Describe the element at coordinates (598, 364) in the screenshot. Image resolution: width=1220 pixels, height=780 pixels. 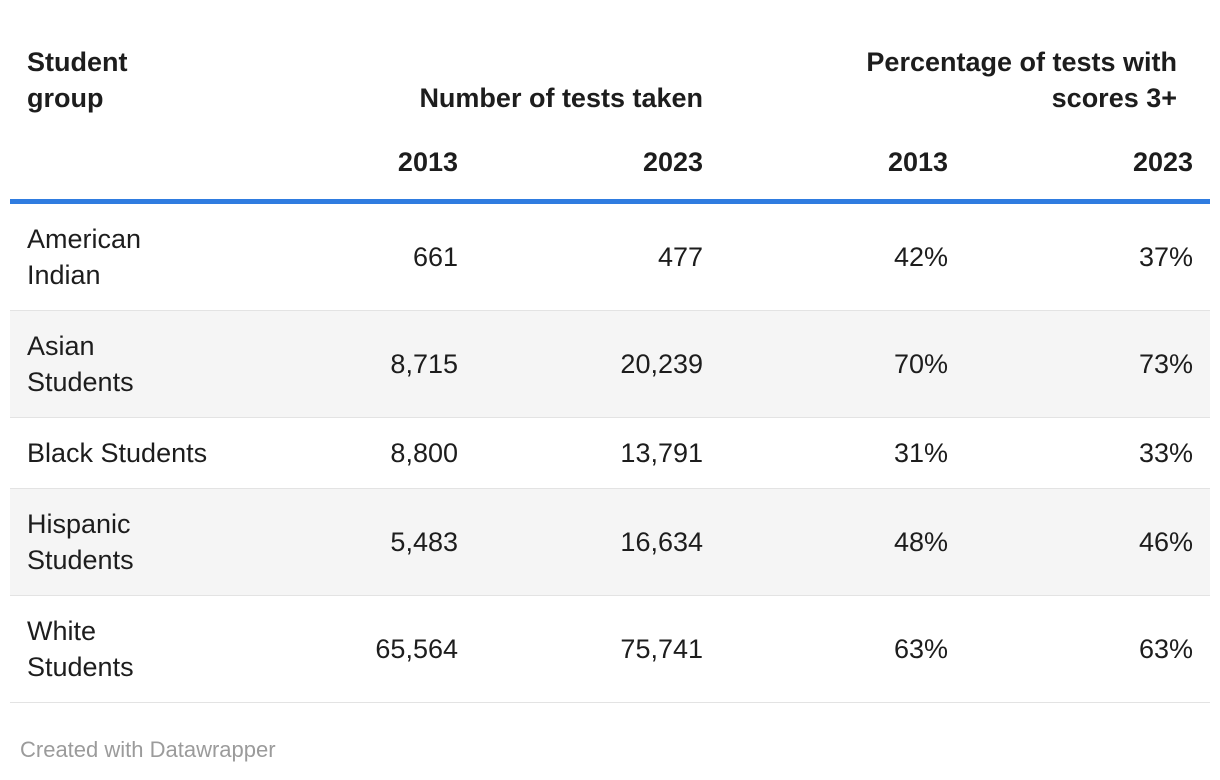
I see `cell-tests-2023: 20,239` at that location.